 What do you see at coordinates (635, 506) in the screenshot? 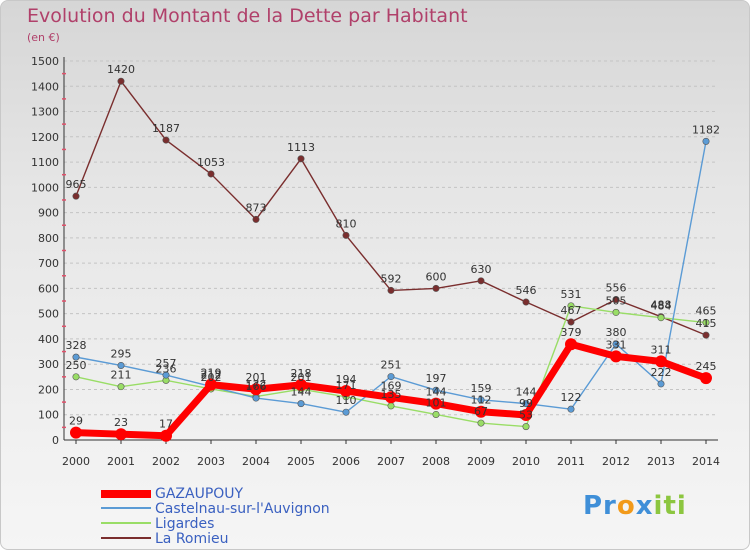
I see `proxiti-logo: Proxiti` at bounding box center [635, 506].